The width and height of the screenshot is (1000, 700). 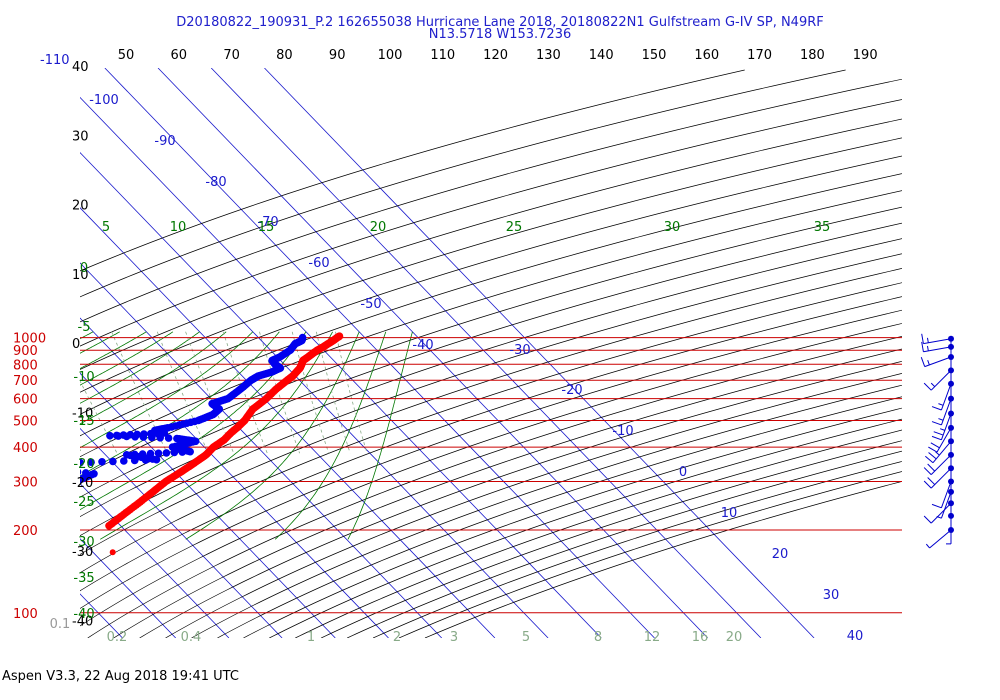 I want to click on pressure-tick-label: 700, so click(x=25, y=381).